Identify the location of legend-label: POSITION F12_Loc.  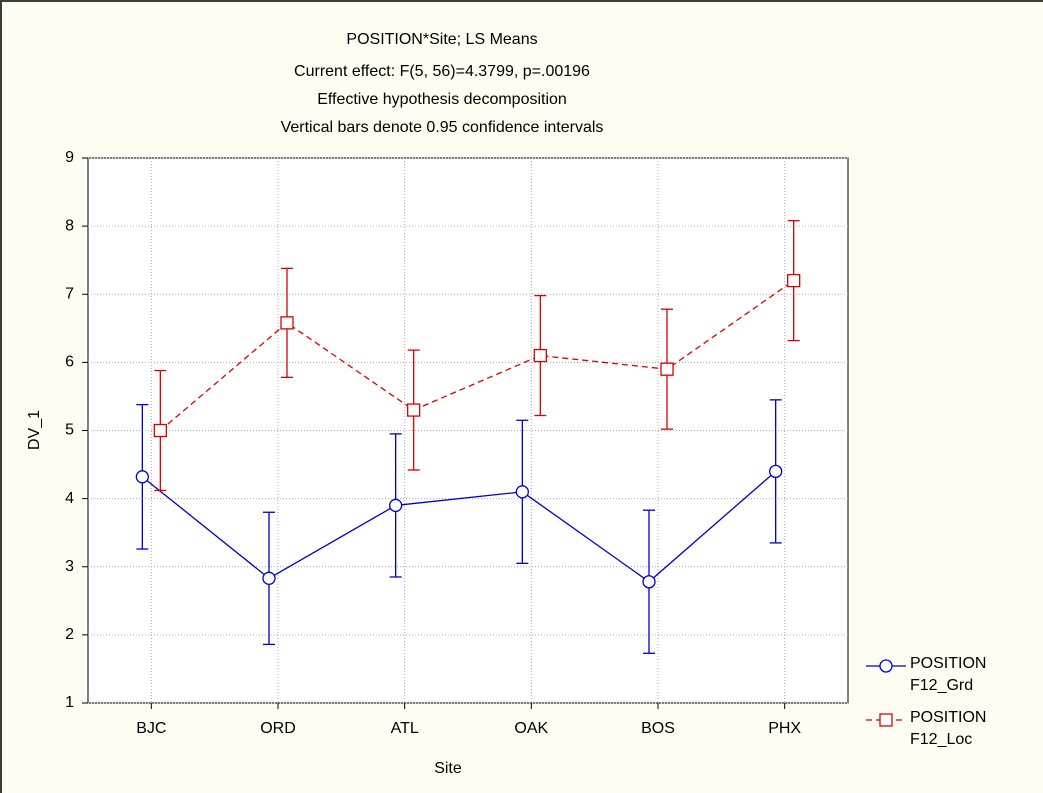
(948, 728).